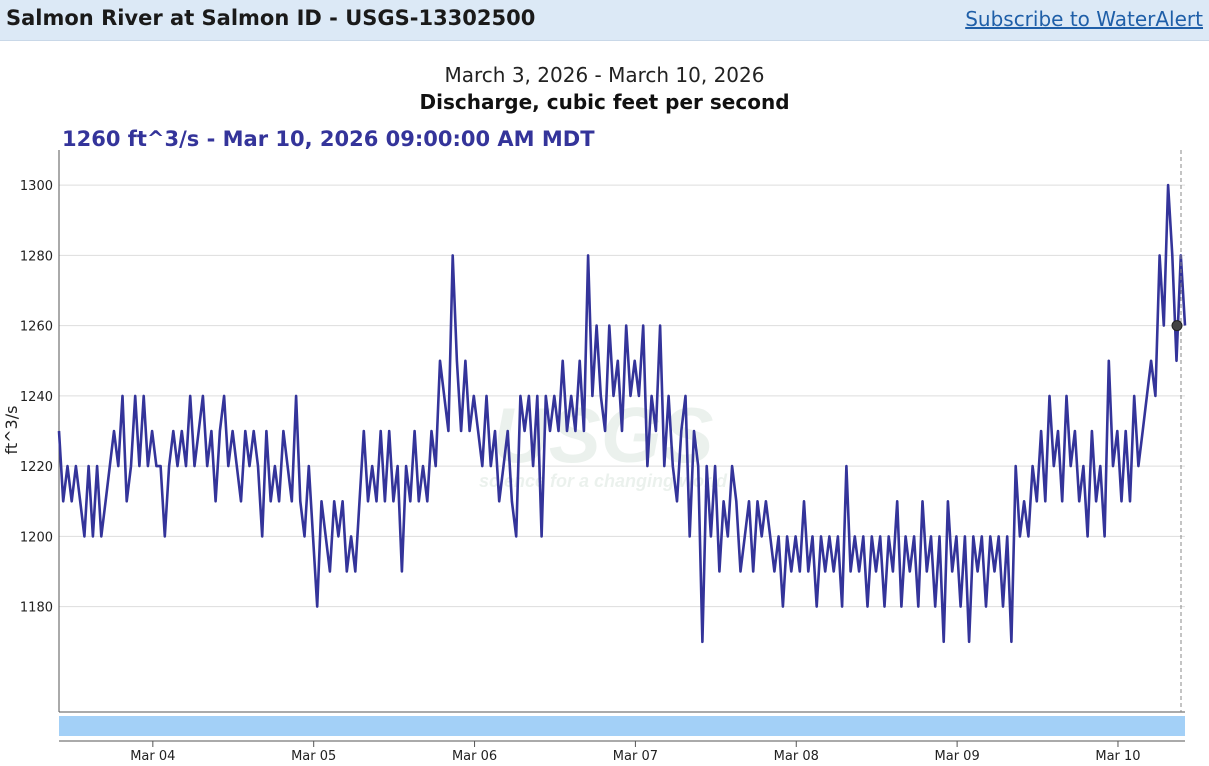 The image size is (1209, 766). Describe the element at coordinates (1177, 431) in the screenshot. I see `hover-cursor` at that location.